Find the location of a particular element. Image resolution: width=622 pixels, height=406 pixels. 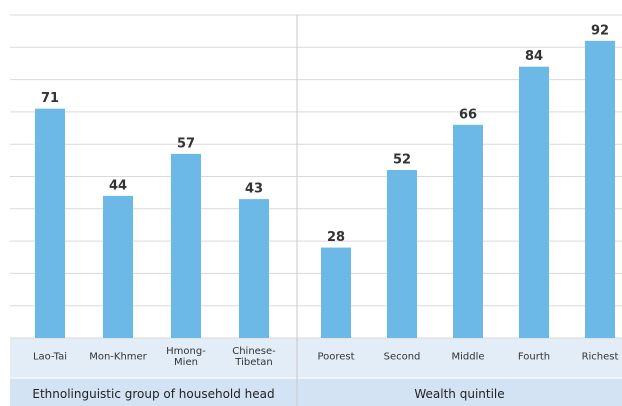

value-label: 84 is located at coordinates (534, 56).